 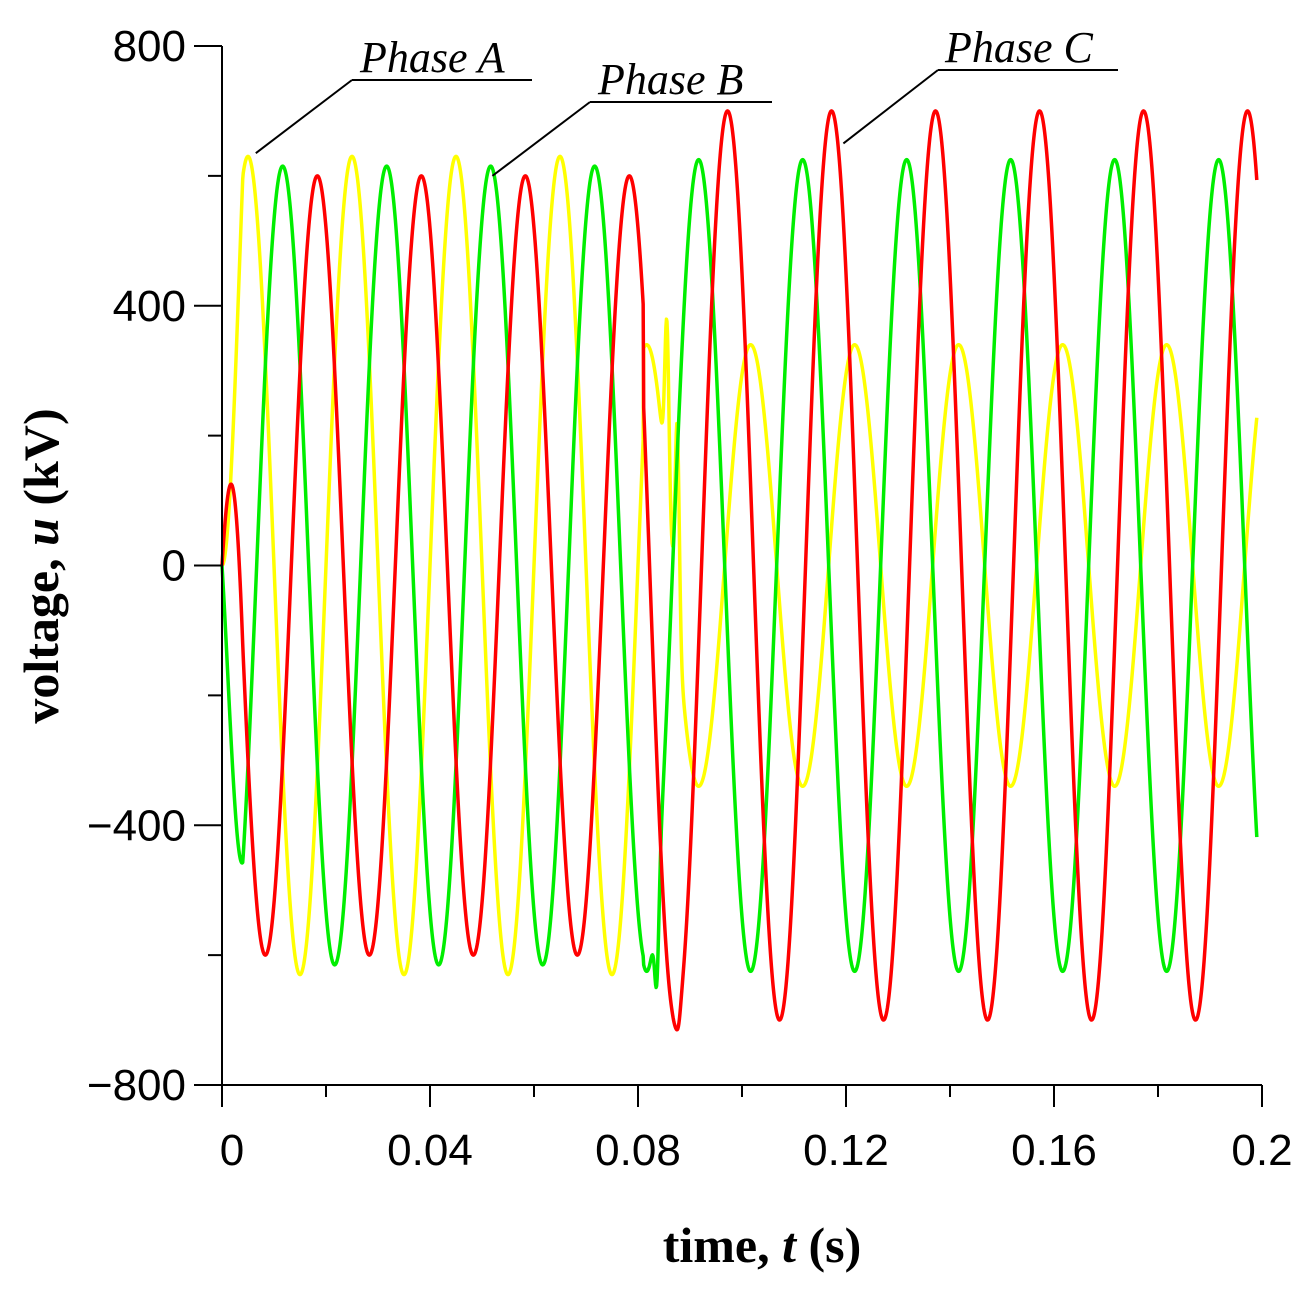 What do you see at coordinates (432, 57) in the screenshot?
I see `annotation-label: Phase A` at bounding box center [432, 57].